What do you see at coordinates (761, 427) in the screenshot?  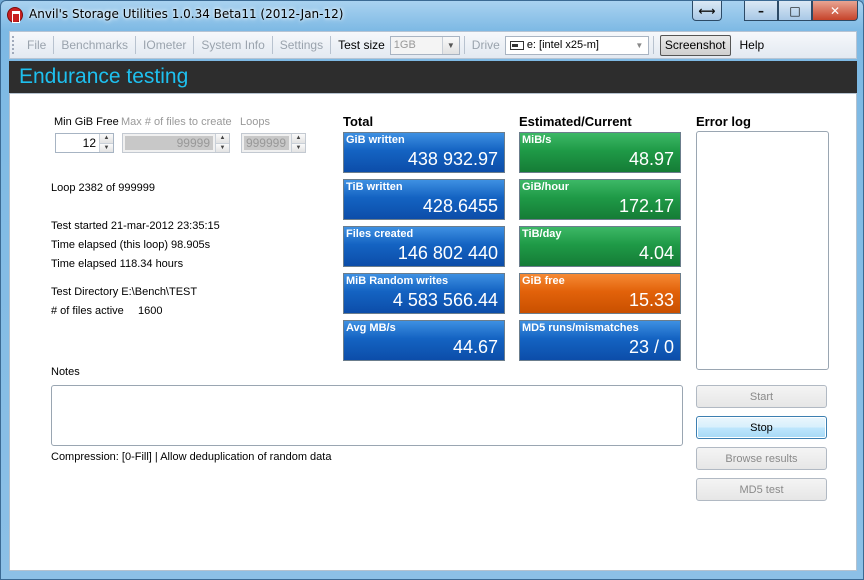 I see `stop-button: Stop` at bounding box center [761, 427].